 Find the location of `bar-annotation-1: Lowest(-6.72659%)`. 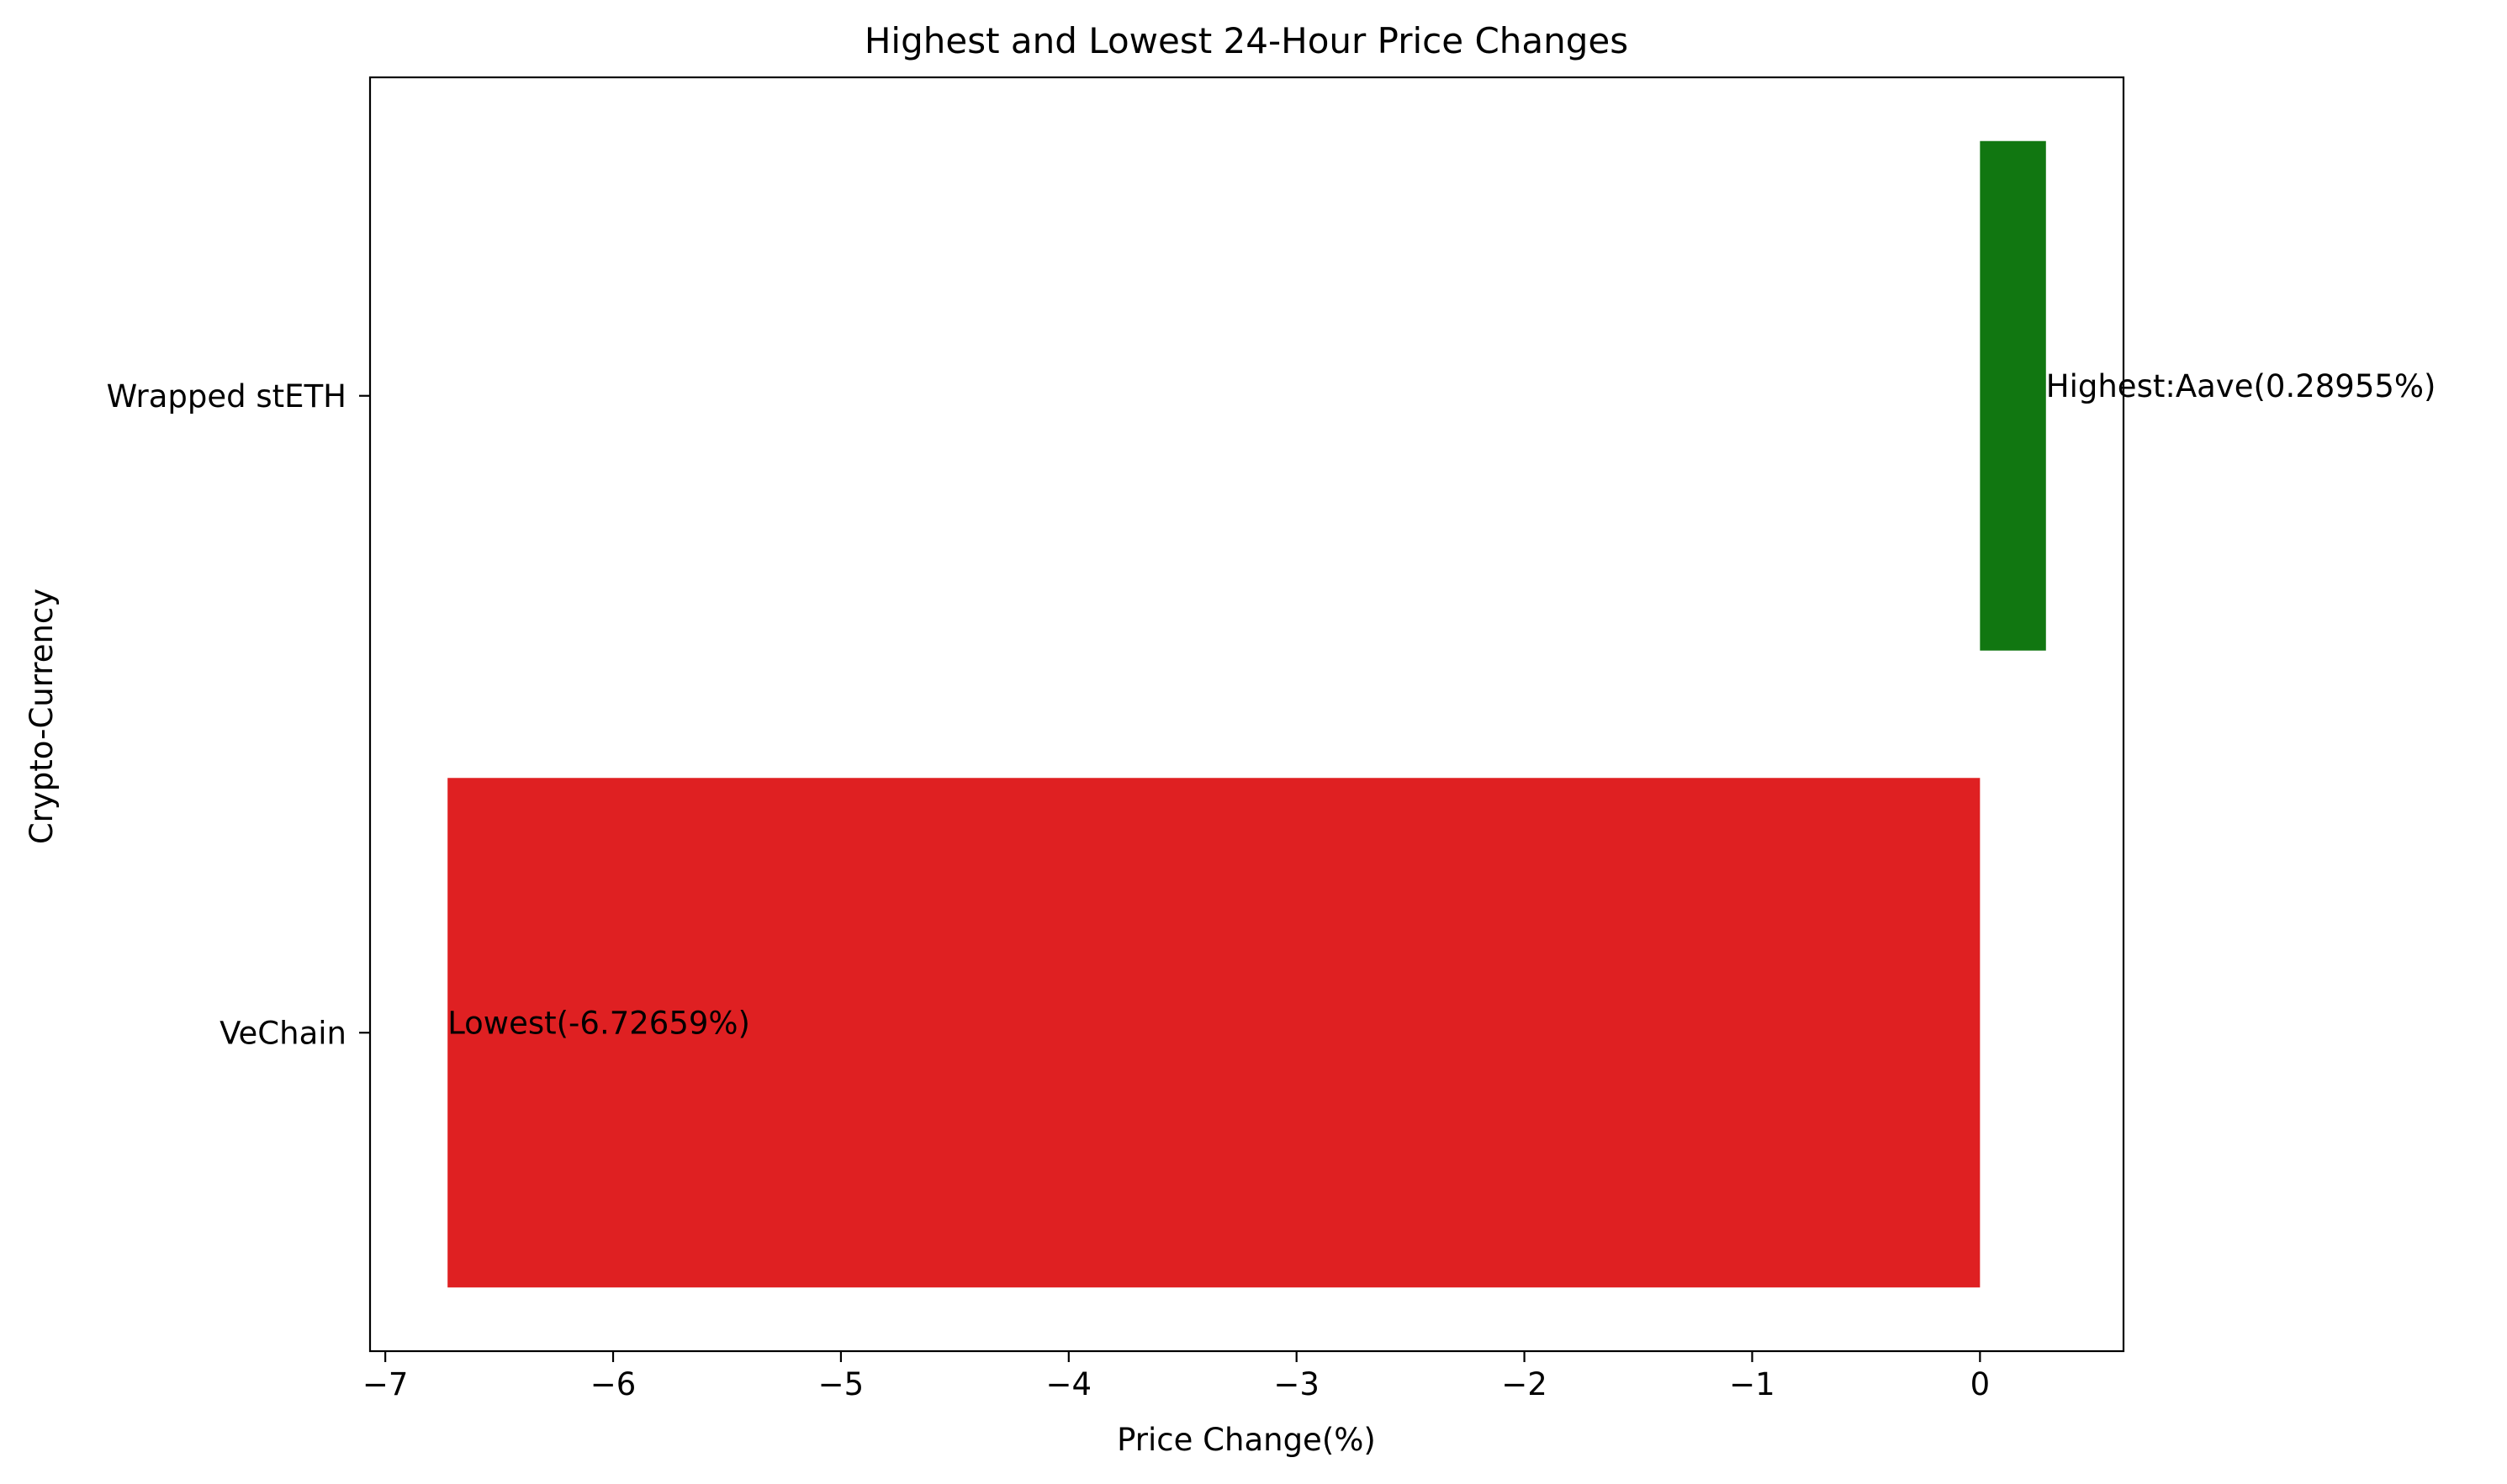

bar-annotation-1: Lowest(-6.72659%) is located at coordinates (599, 1023).